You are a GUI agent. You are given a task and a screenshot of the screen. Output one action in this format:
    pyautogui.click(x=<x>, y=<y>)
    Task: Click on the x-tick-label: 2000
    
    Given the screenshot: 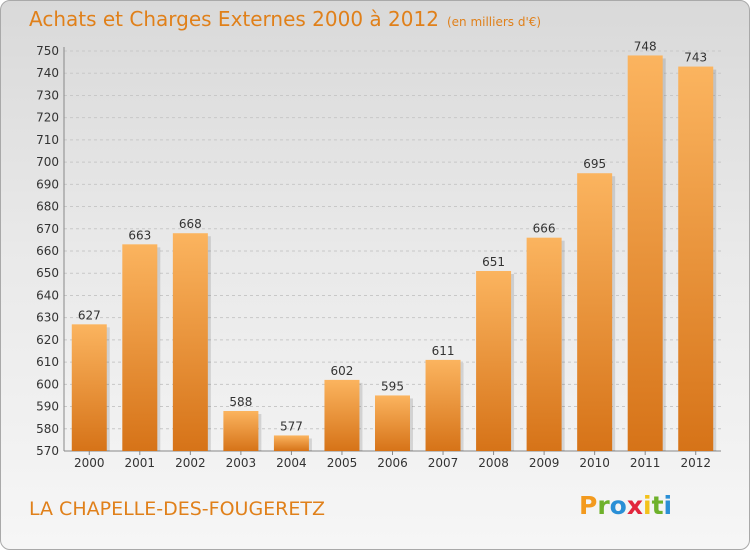 What is the action you would take?
    pyautogui.click(x=89, y=463)
    